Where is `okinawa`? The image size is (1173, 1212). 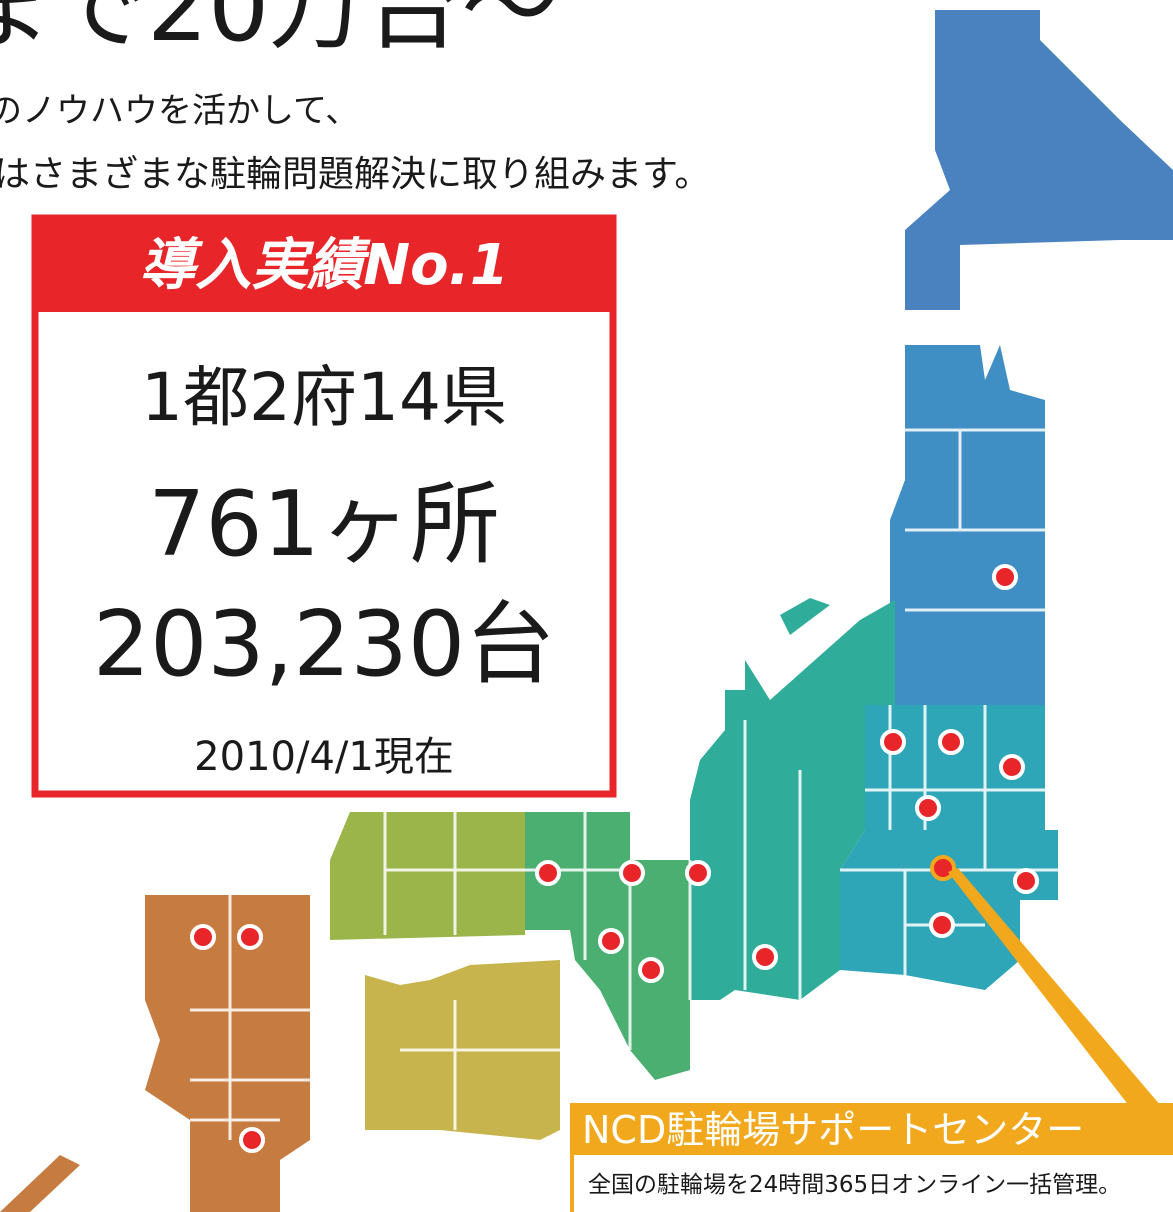 okinawa is located at coordinates (40, 1183).